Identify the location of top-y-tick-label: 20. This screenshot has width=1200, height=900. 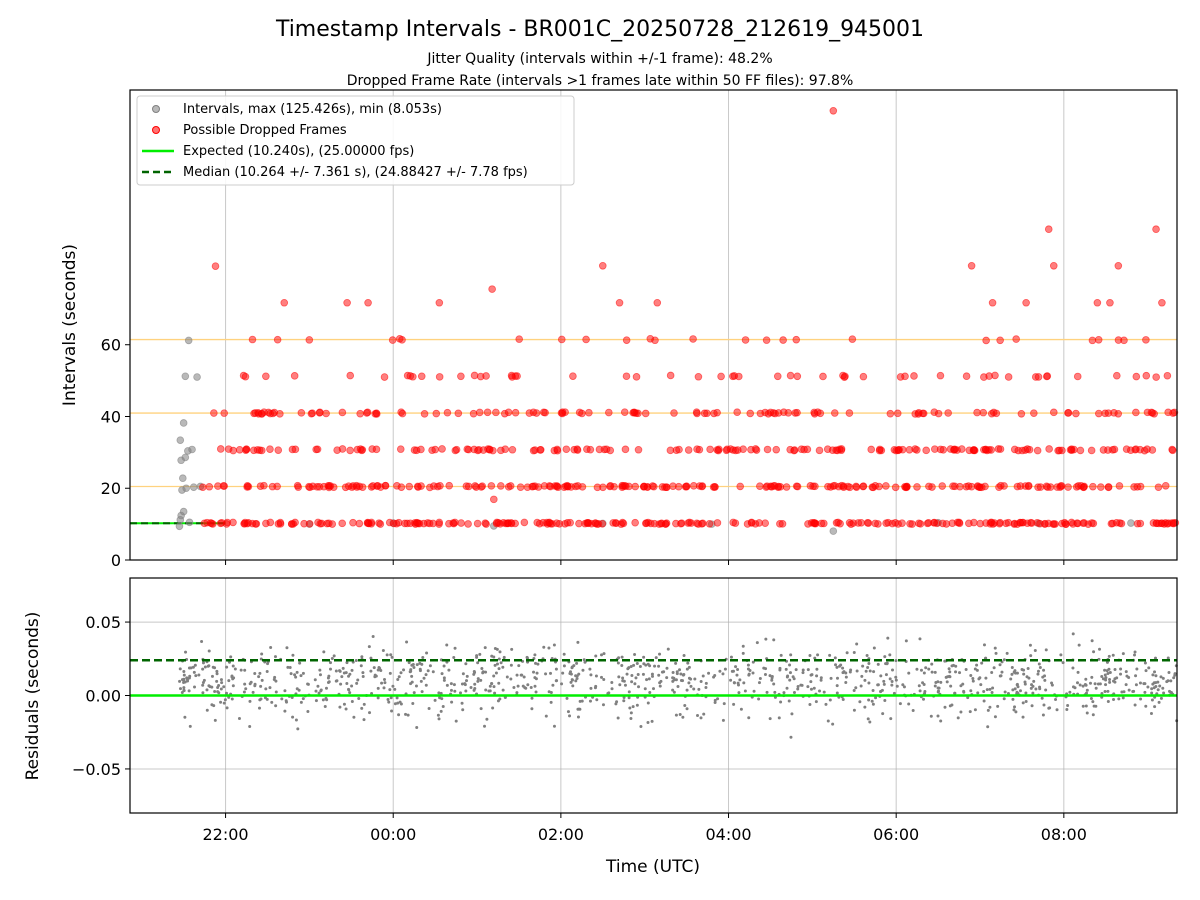
(111, 488).